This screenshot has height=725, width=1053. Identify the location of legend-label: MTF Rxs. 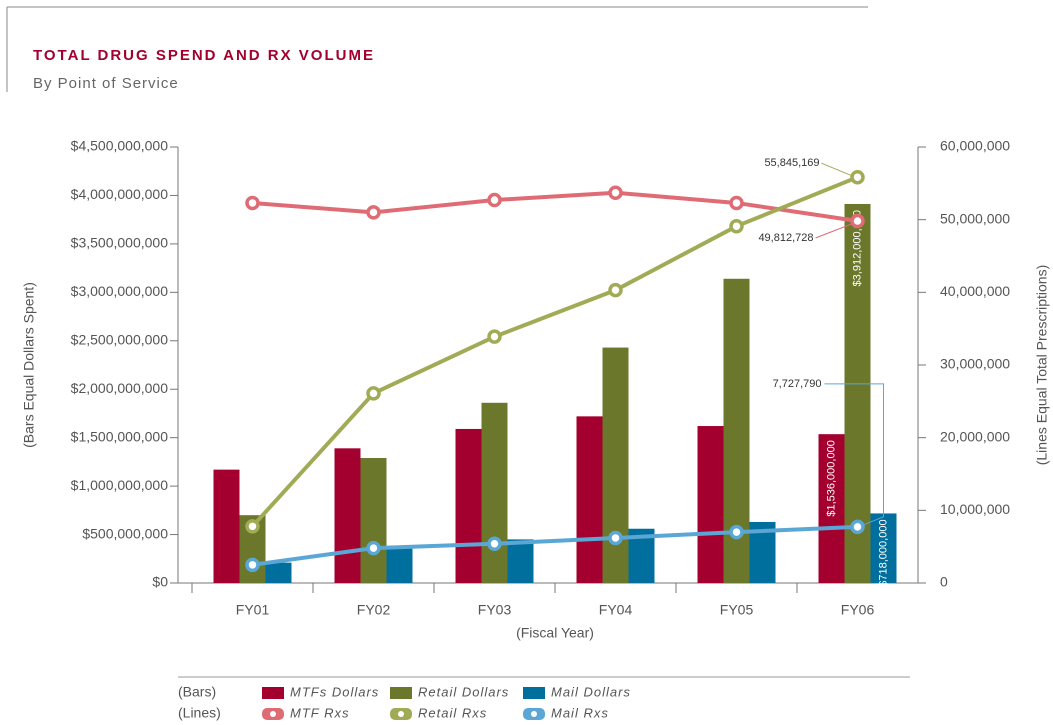
(319, 712).